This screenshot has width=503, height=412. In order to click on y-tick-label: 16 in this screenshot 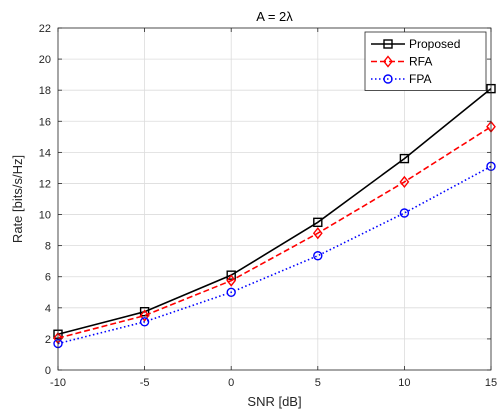, I will do `click(45, 122)`.